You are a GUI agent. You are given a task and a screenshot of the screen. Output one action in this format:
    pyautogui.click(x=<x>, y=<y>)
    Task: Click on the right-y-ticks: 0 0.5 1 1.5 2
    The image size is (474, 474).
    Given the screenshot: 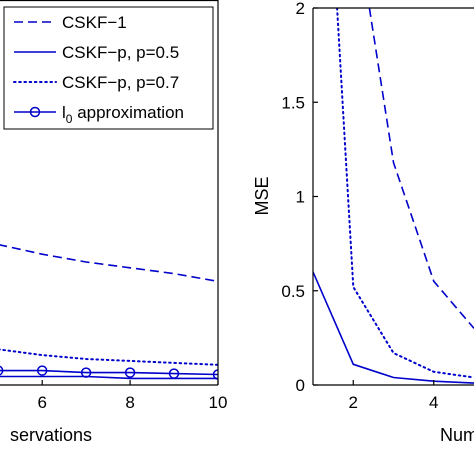 What is the action you would take?
    pyautogui.click(x=299, y=197)
    